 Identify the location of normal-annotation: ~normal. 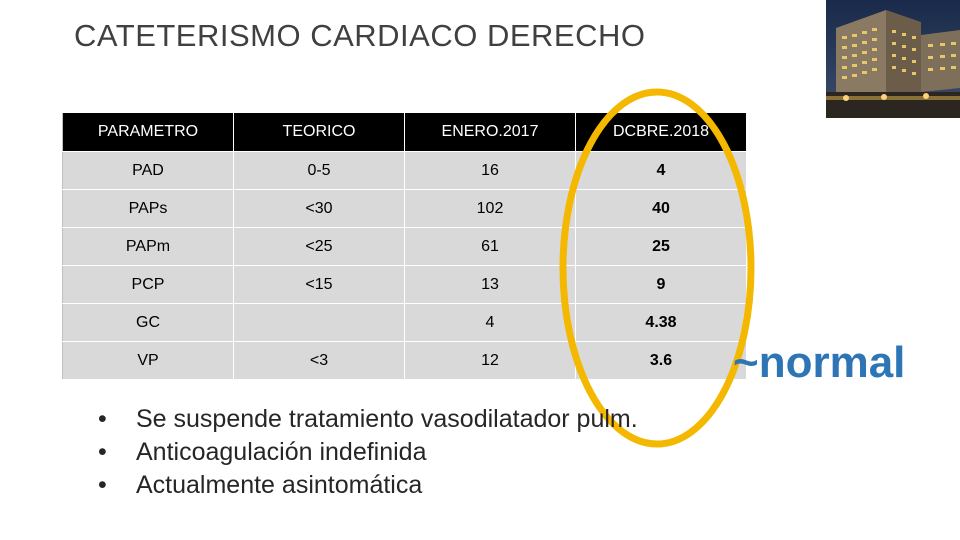
(819, 362).